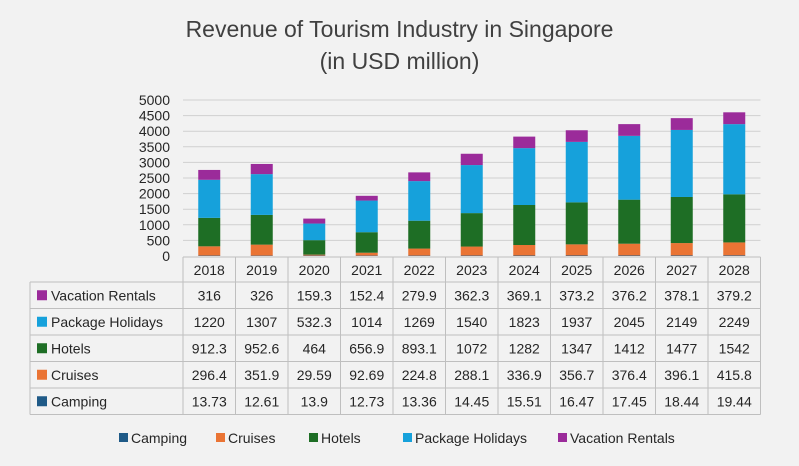  I want to click on chart-subtitle: (in USD million), so click(399, 61).